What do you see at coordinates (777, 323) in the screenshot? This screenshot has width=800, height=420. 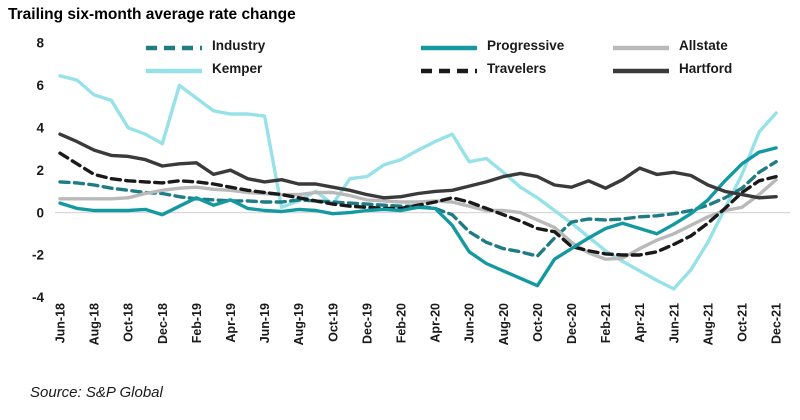 I see `svg-text: Dec-21` at bounding box center [777, 323].